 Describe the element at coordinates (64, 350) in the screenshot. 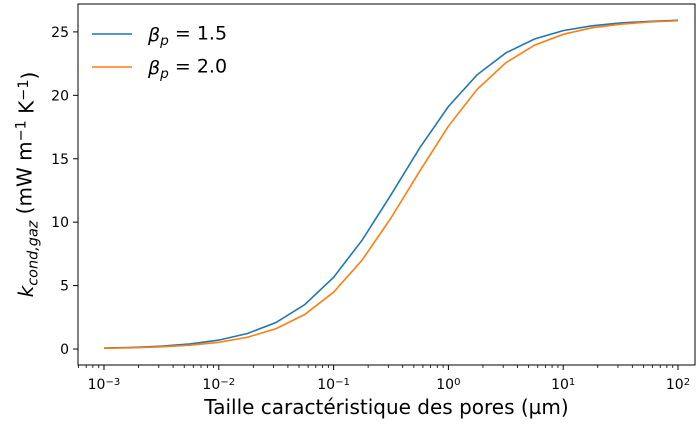

I see `y-tick-label: 0` at that location.